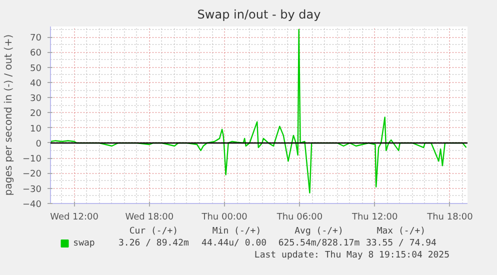  I want to click on y-tick-label: 40, so click(36, 83).